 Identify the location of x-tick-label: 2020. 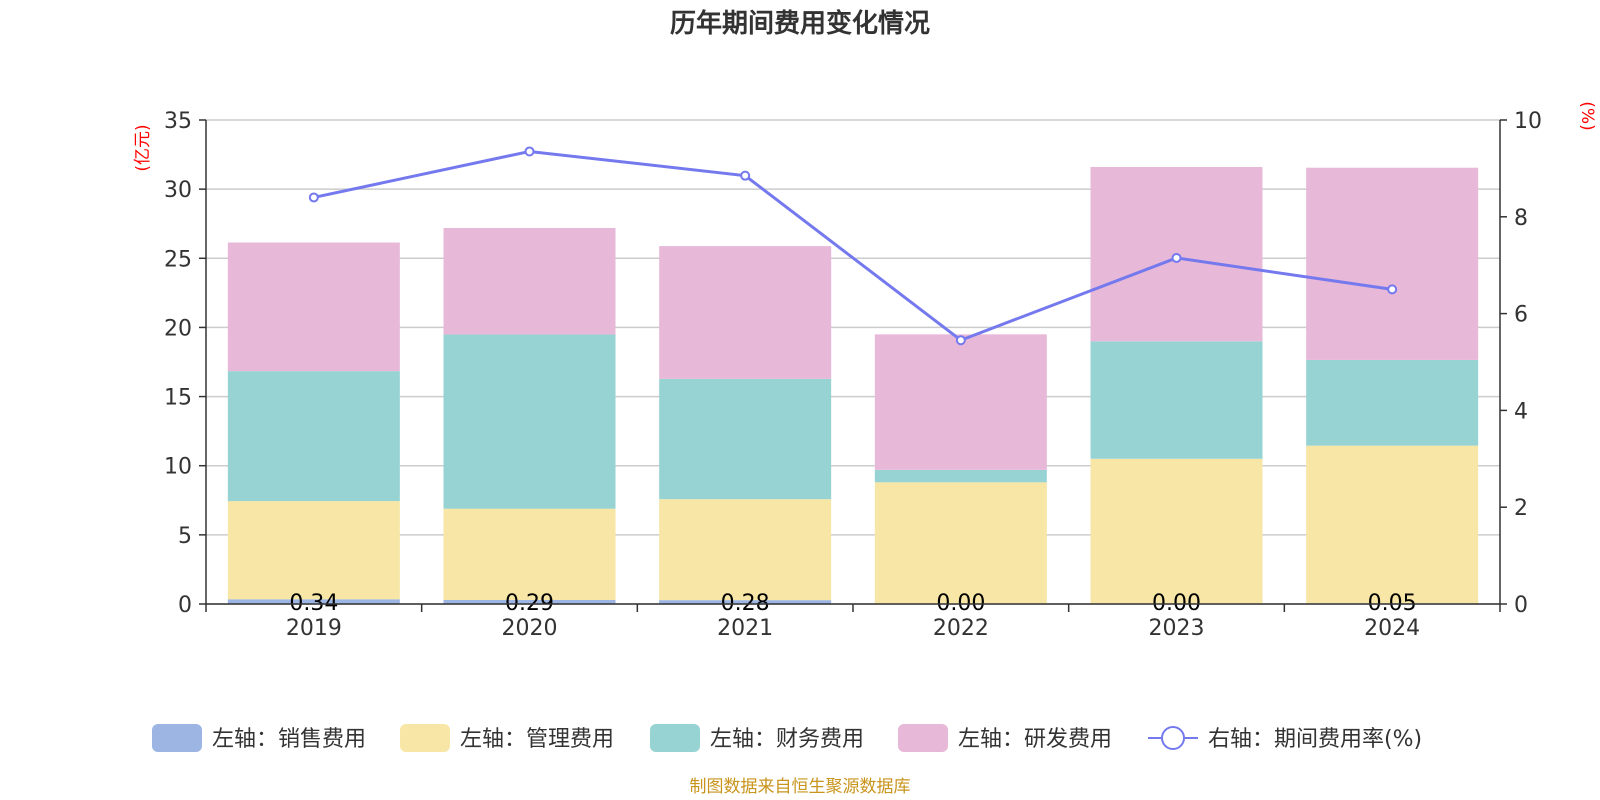
(530, 628).